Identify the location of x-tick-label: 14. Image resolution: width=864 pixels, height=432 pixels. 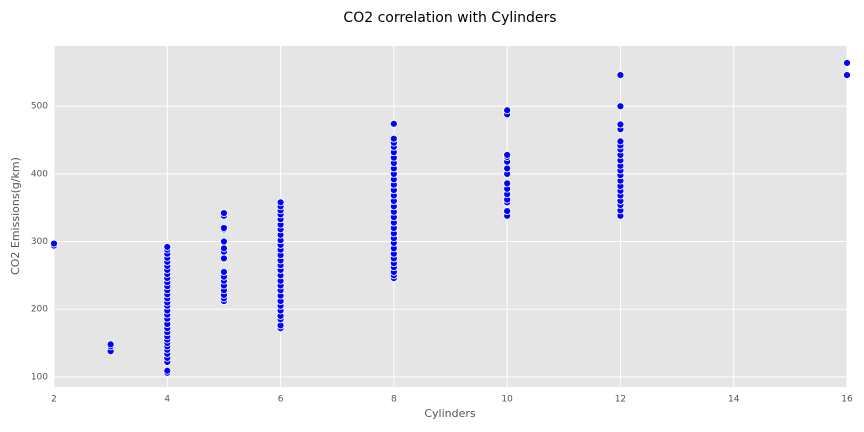
(734, 400).